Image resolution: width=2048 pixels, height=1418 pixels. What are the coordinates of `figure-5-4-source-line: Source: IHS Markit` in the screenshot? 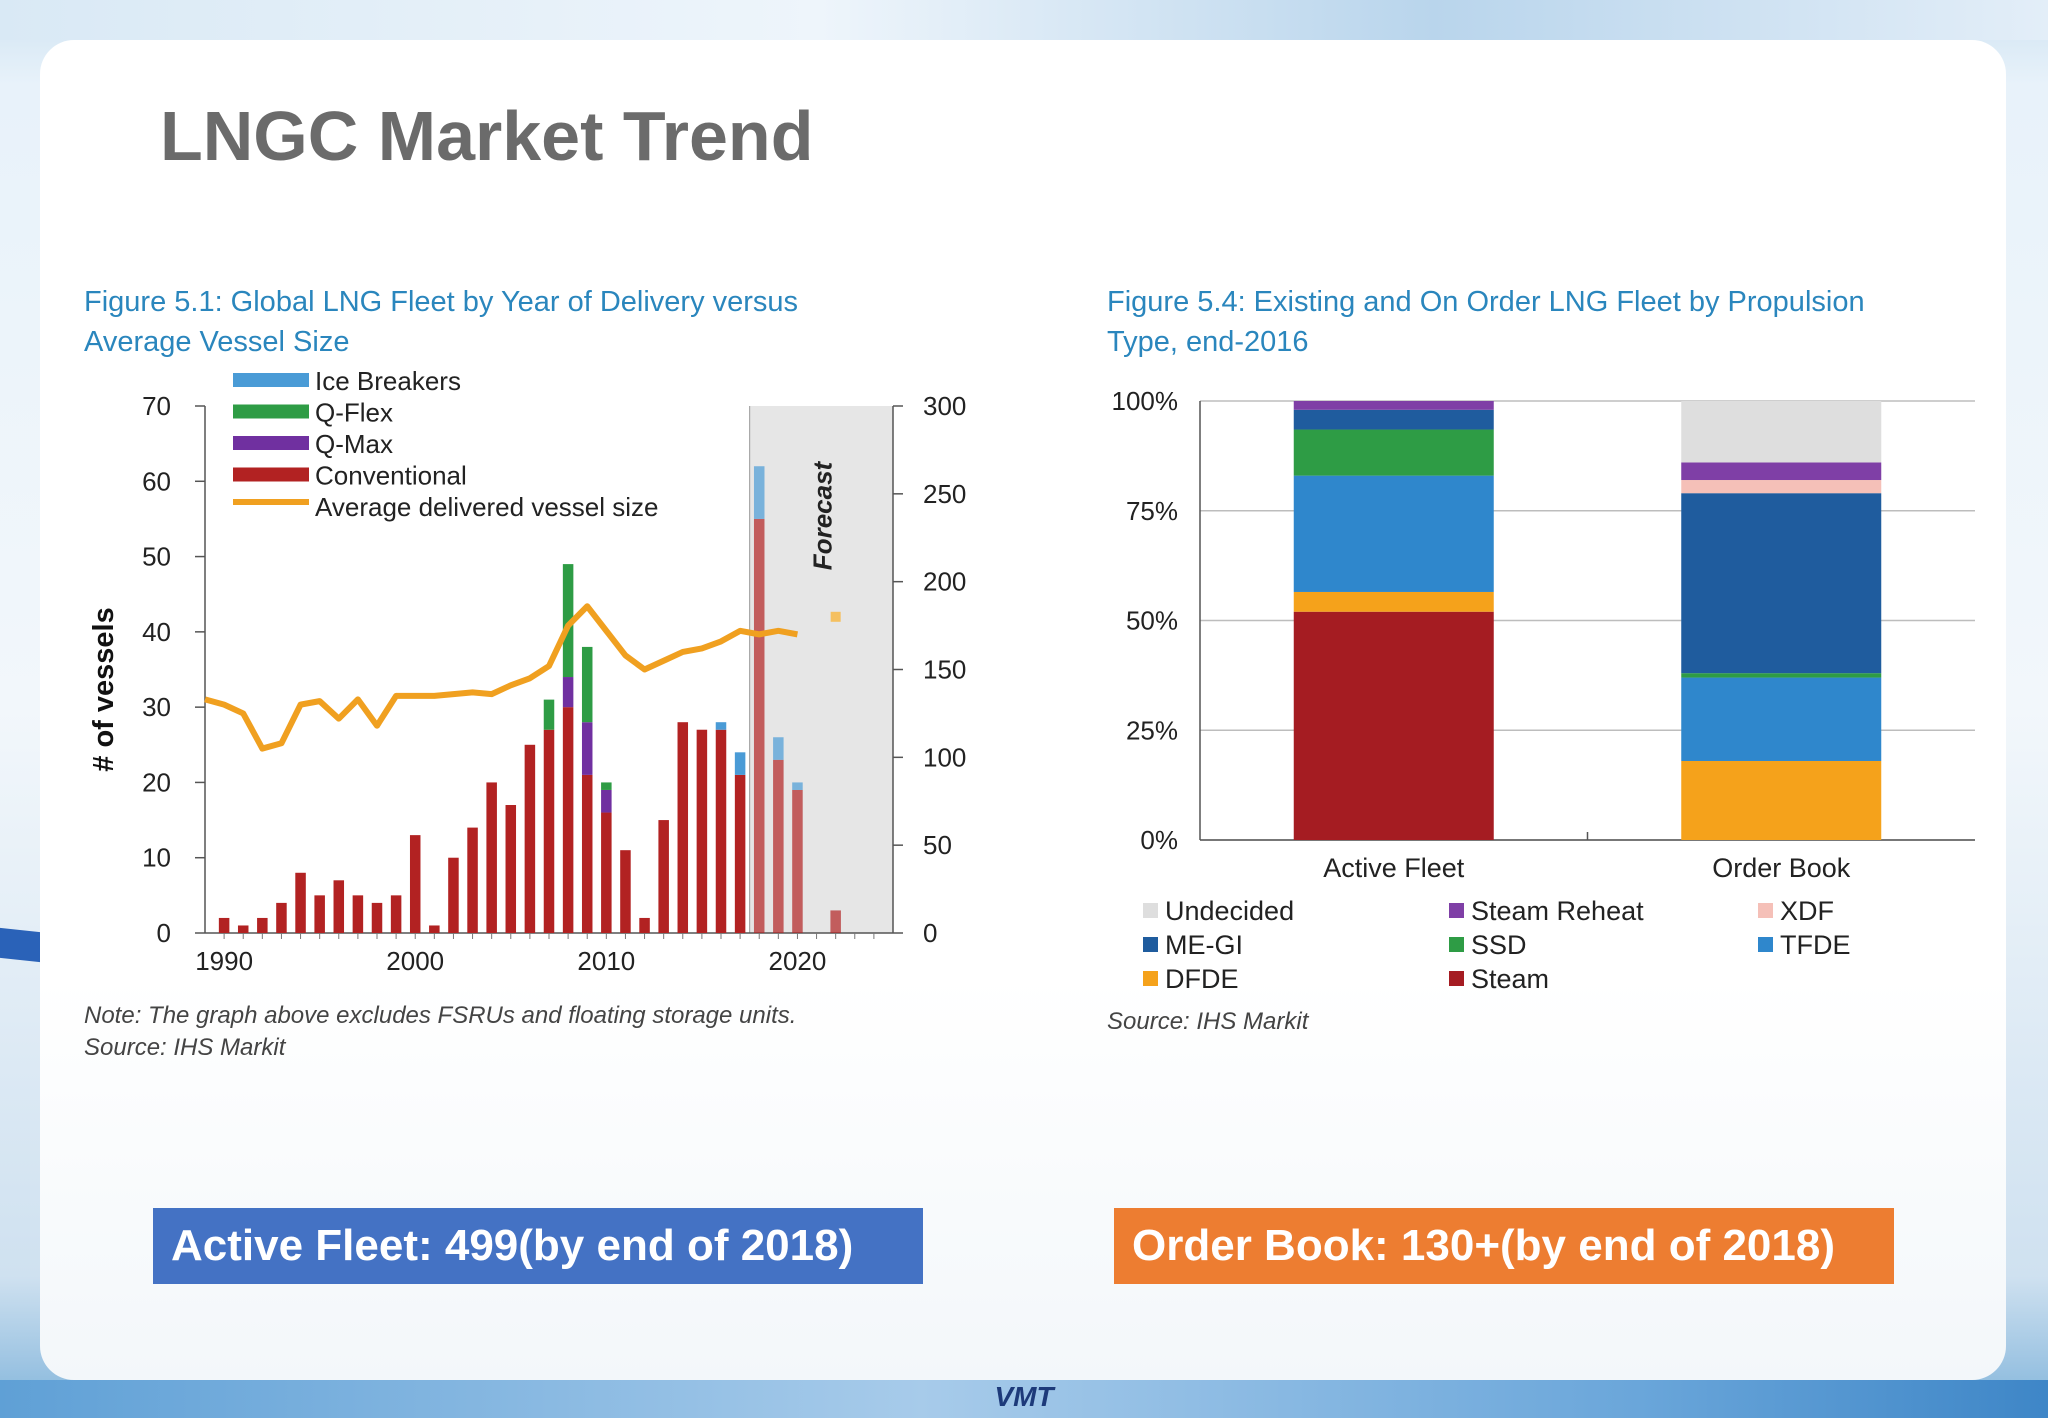 It's located at (1208, 1021).